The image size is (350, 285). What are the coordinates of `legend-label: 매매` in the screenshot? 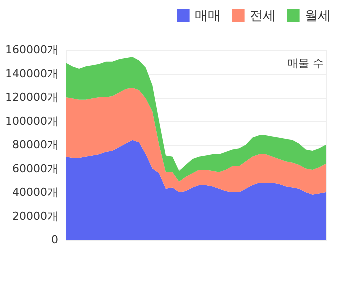 It's located at (208, 16).